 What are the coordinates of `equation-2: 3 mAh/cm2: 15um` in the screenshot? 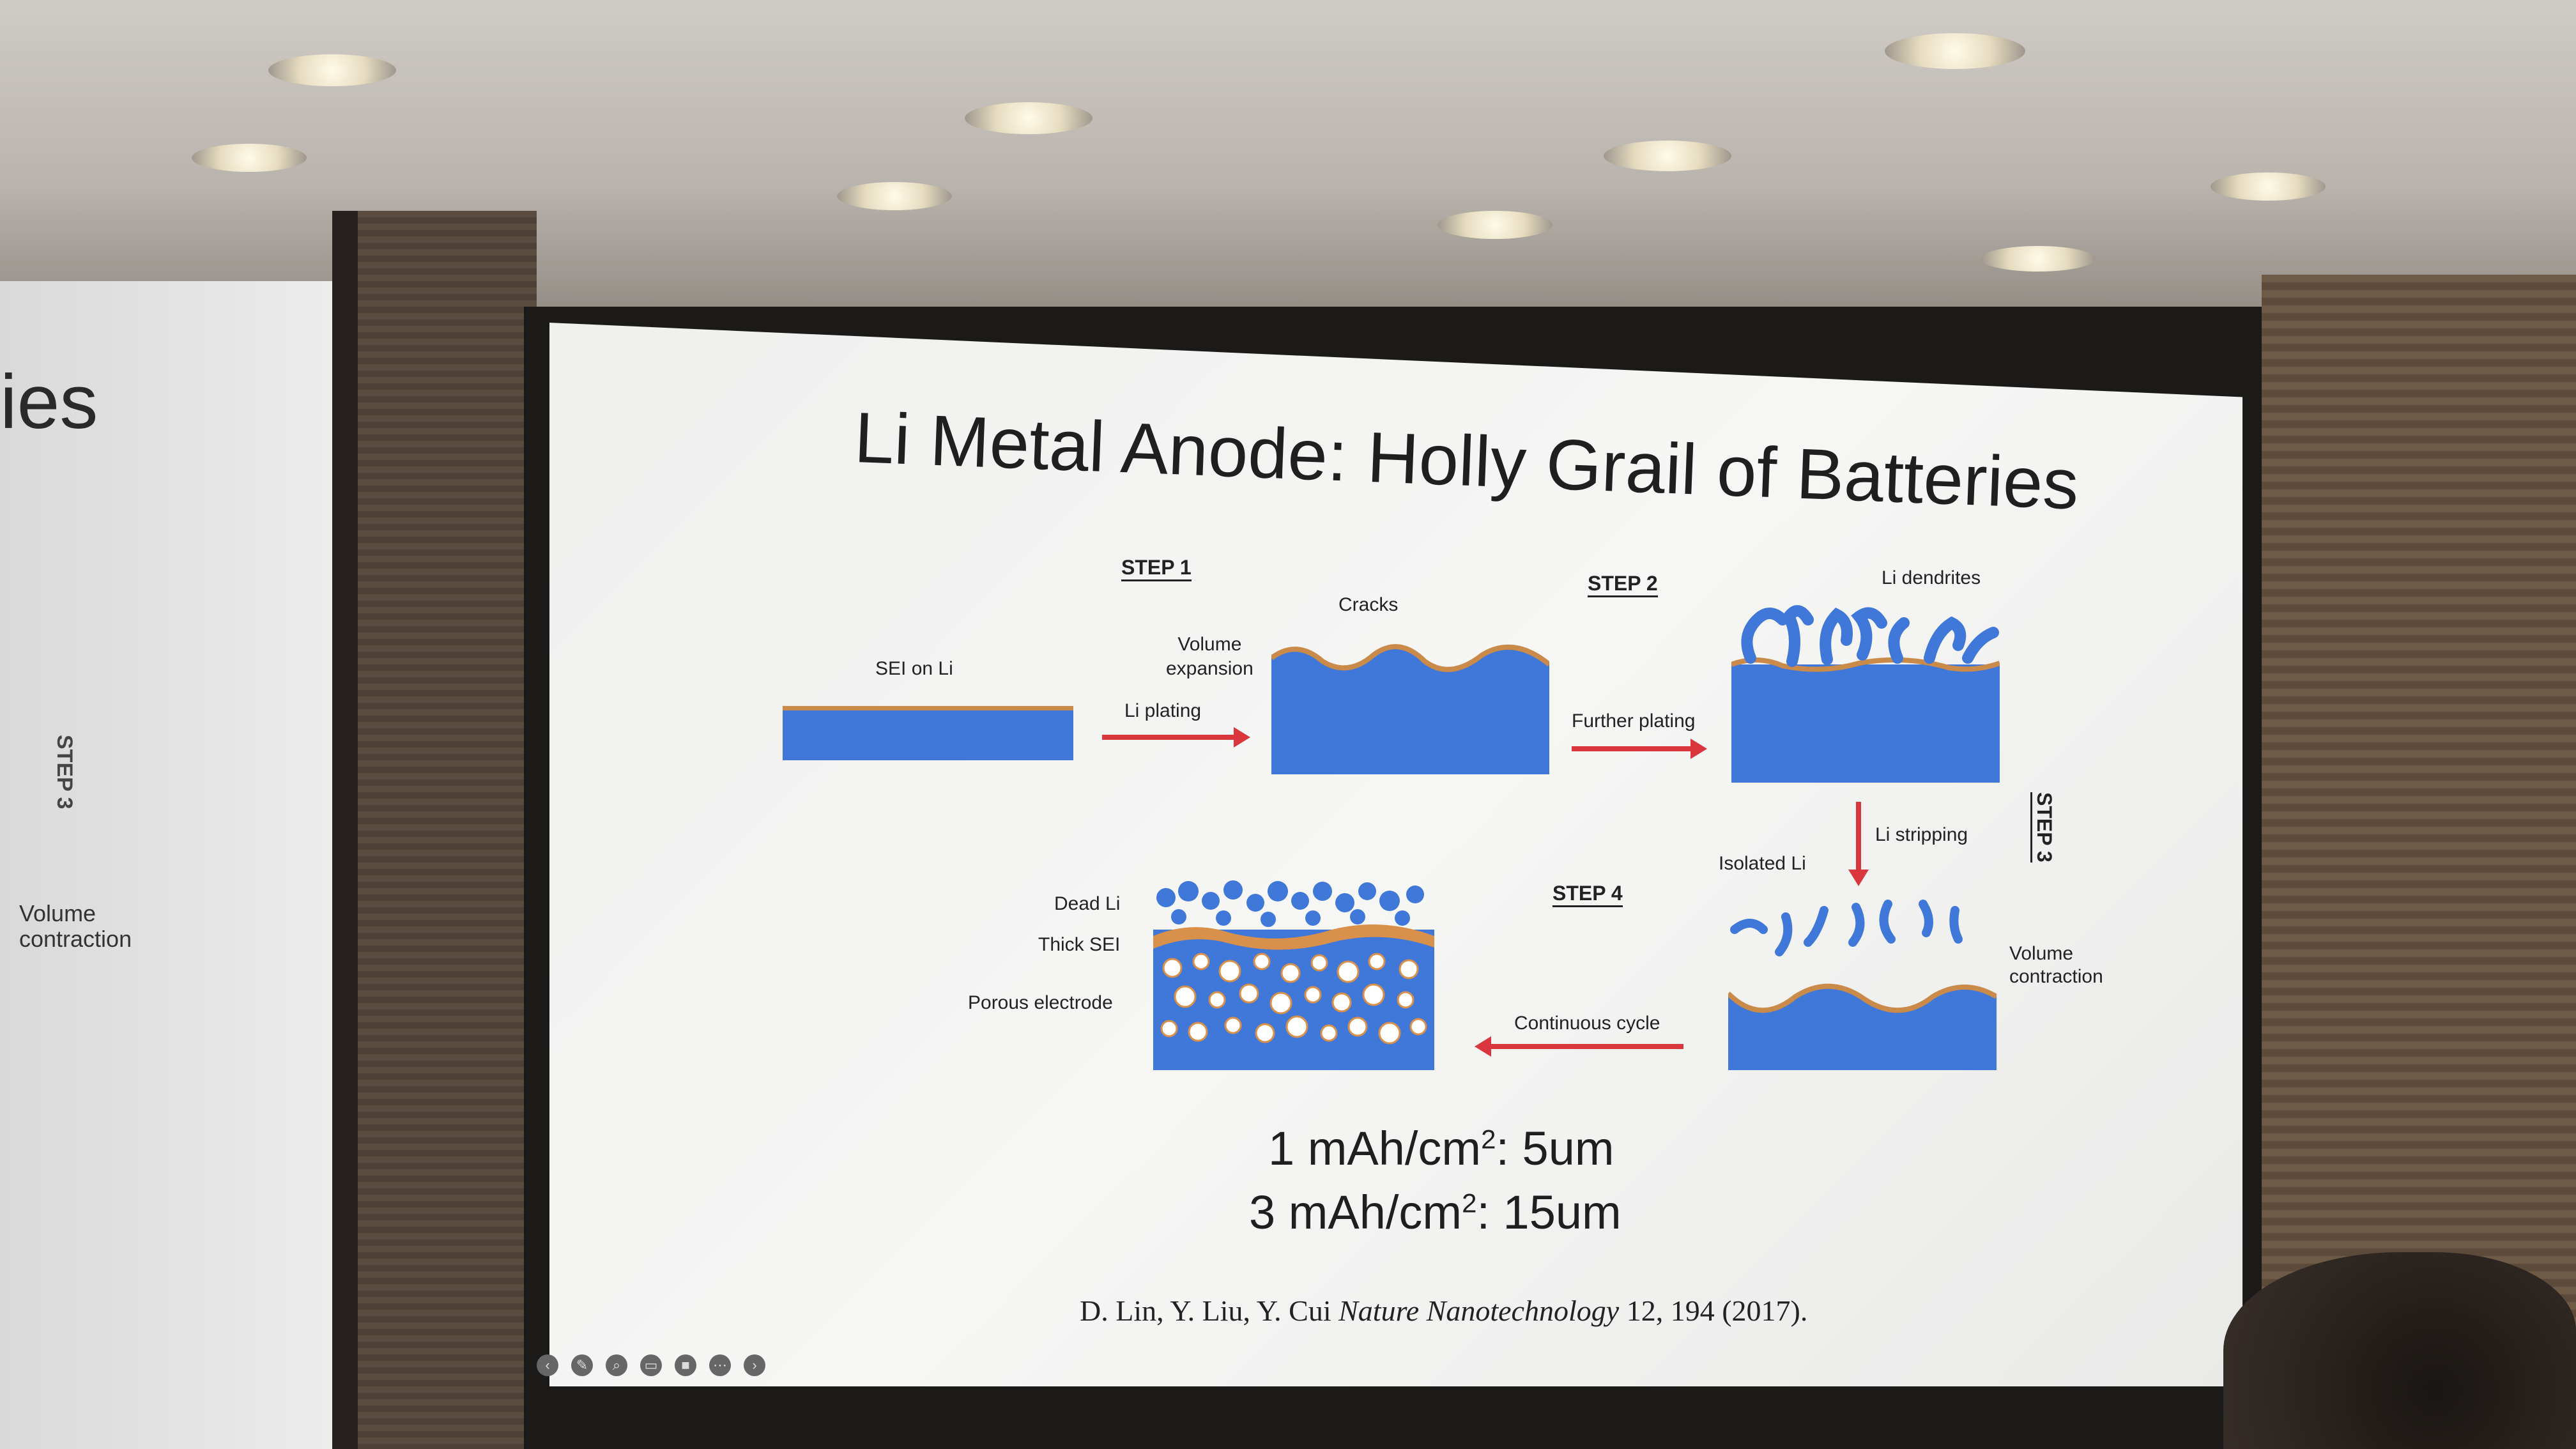 It's located at (1435, 1212).